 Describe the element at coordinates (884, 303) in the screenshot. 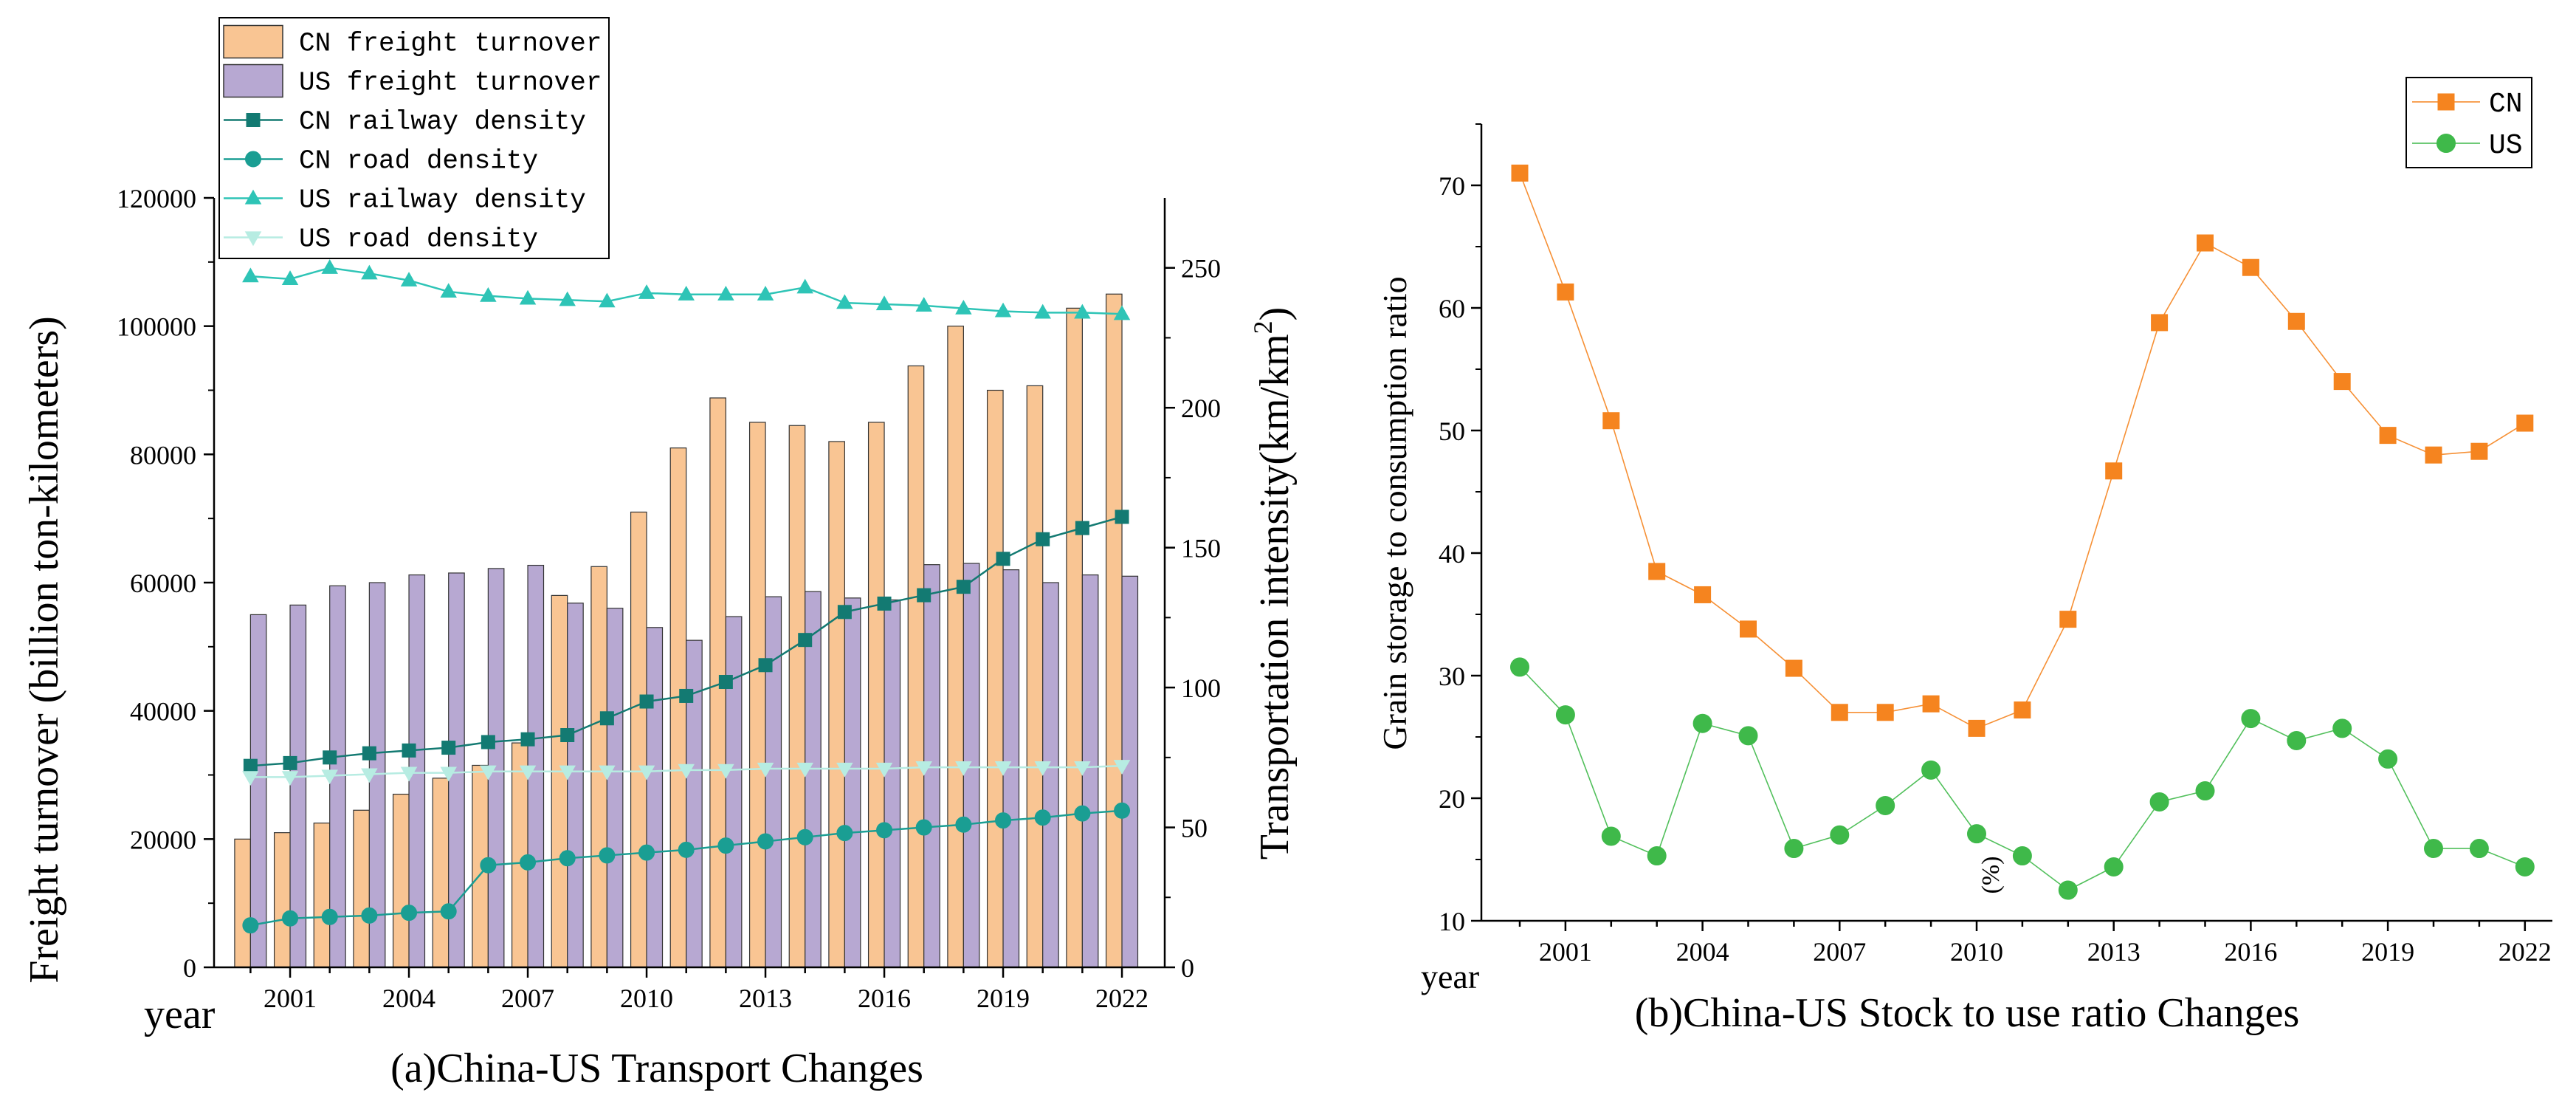

I see `a-point-s2-2016` at that location.